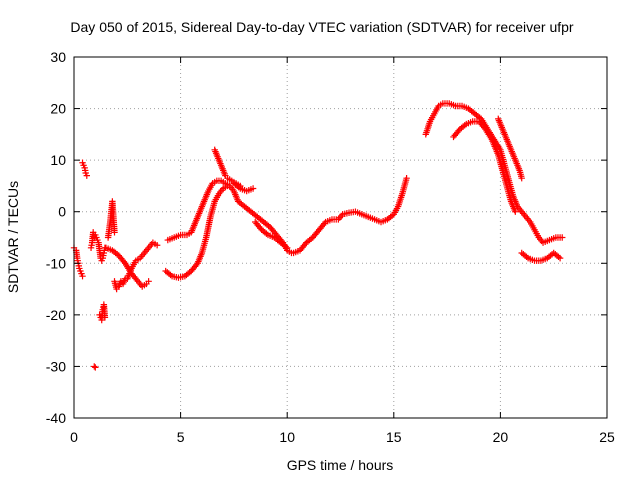 The height and width of the screenshot is (480, 640). Describe the element at coordinates (501, 437) in the screenshot. I see `x-tick-label: 20` at that location.